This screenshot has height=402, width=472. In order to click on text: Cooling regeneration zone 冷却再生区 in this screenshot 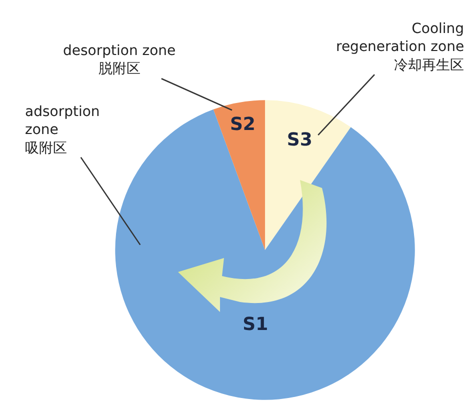, I will do `click(400, 47)`.